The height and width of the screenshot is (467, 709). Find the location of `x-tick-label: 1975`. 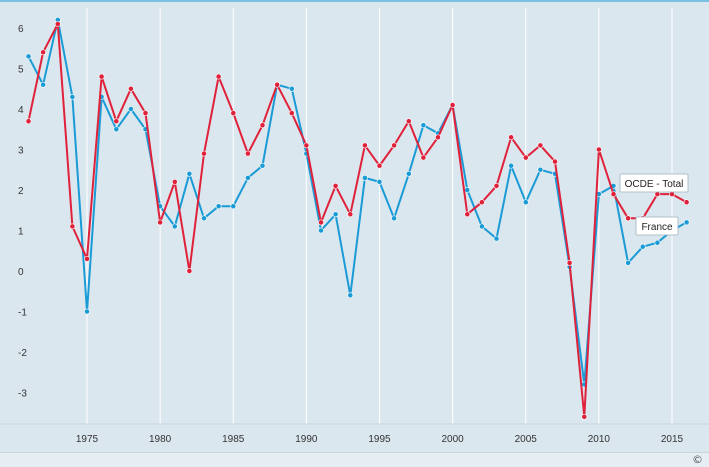

x-tick-label: 1975 is located at coordinates (87, 439).